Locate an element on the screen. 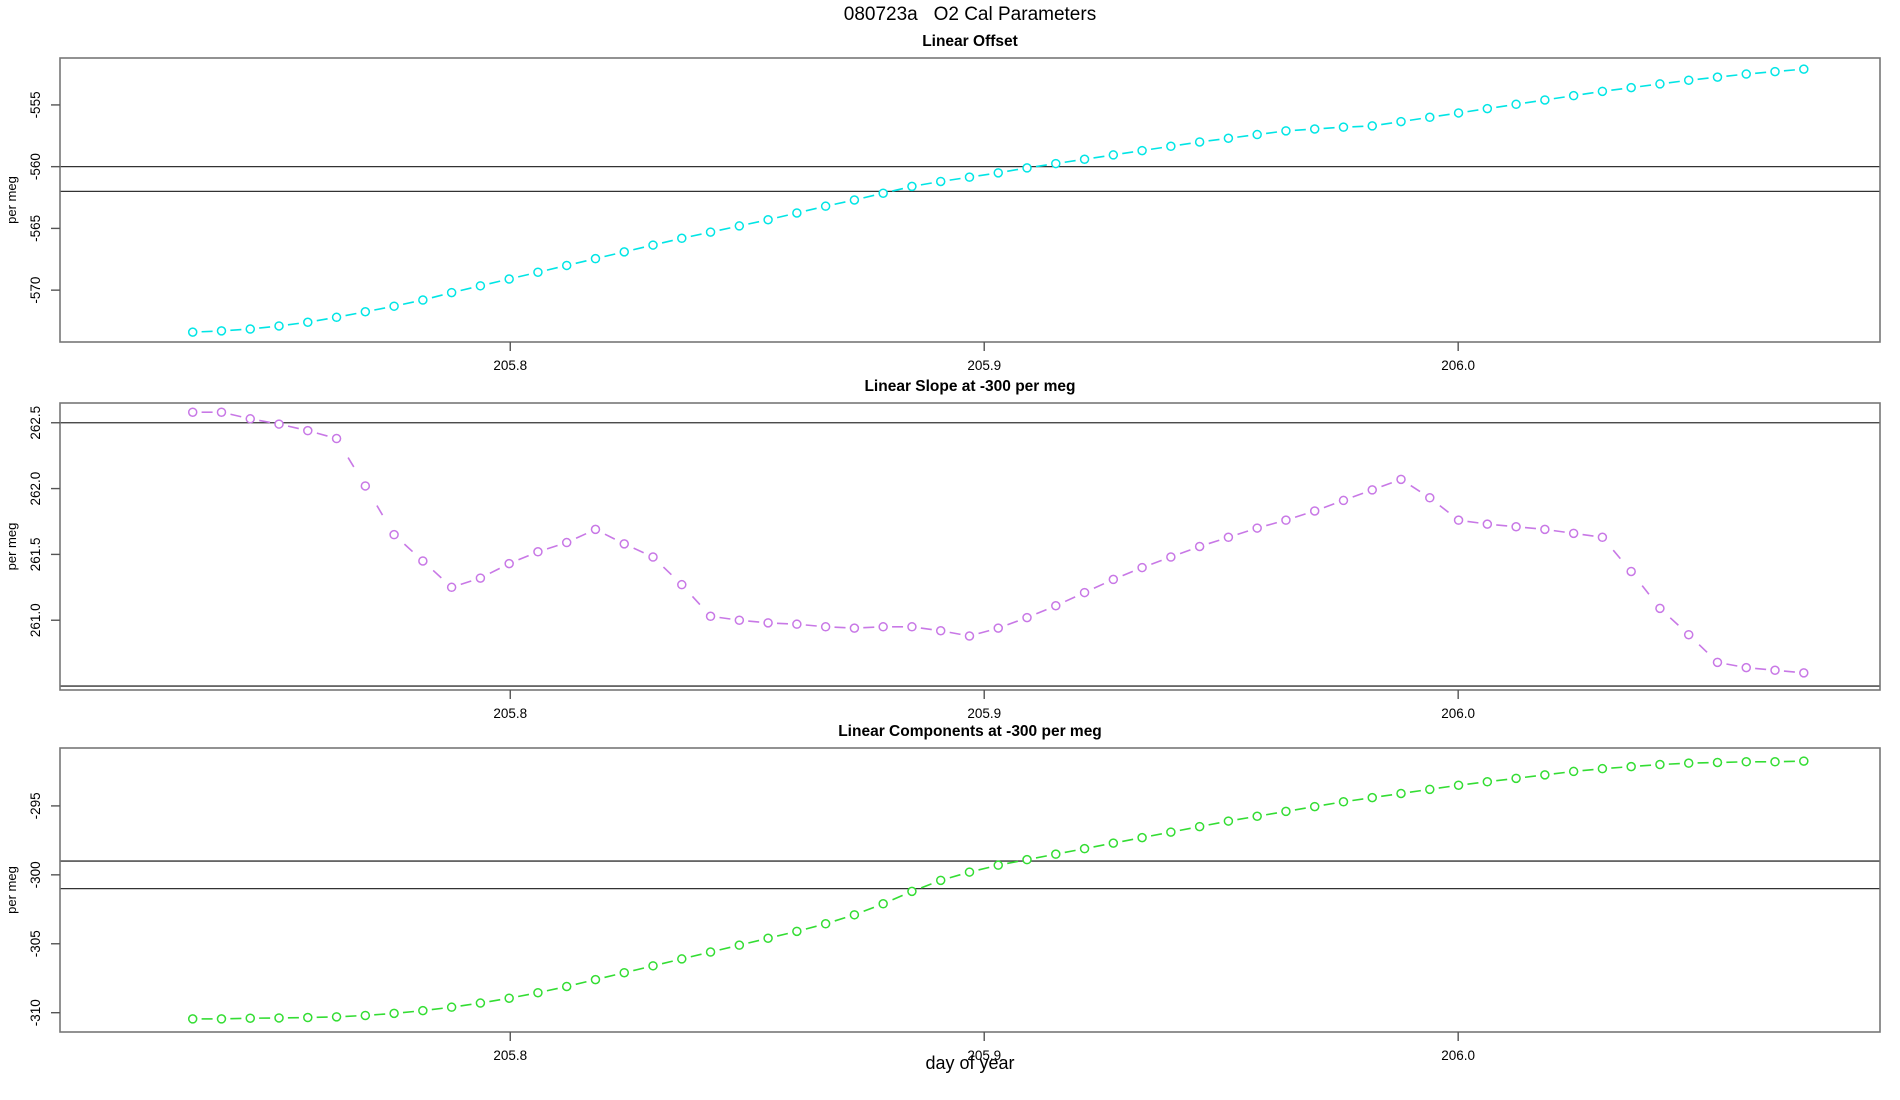 The image size is (1900, 1100). y-tick-label: 262.0 is located at coordinates (35, 489).